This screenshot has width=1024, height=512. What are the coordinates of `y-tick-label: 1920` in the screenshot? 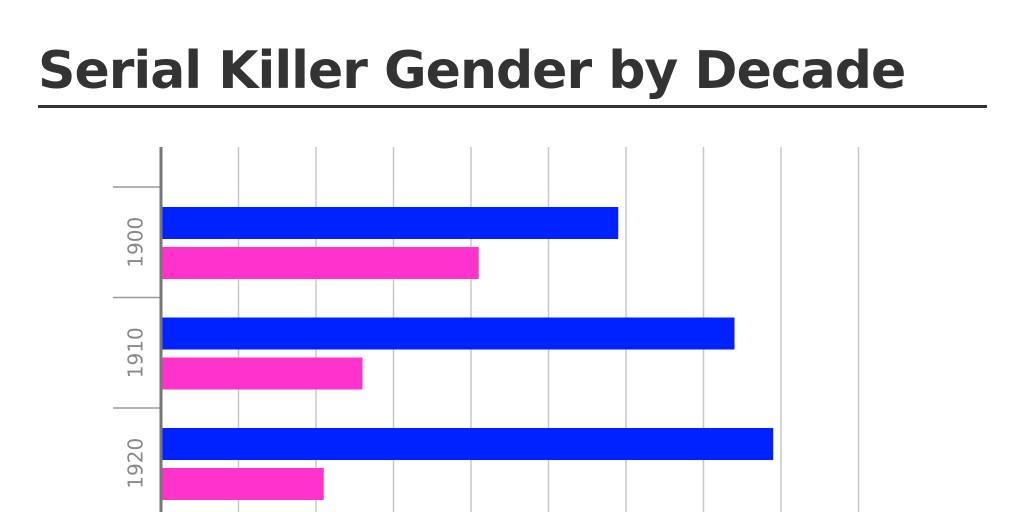 It's located at (136, 463).